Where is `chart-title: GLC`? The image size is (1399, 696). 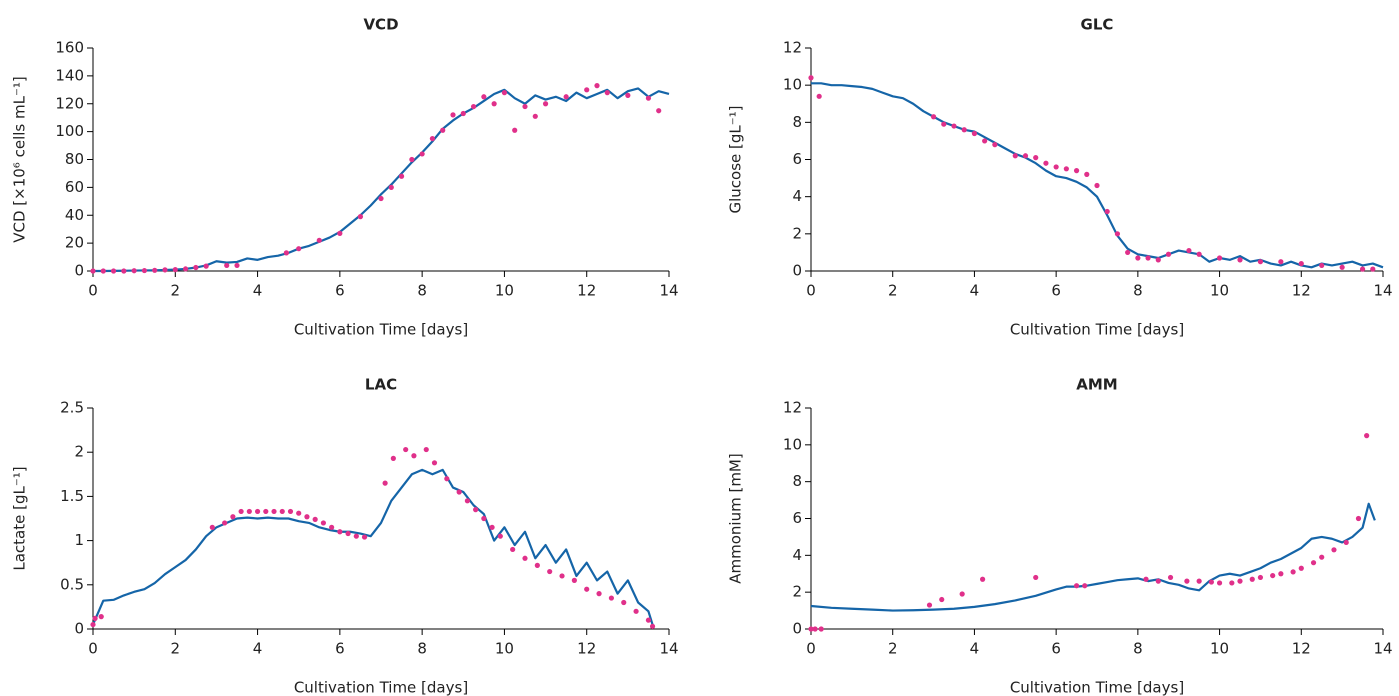
chart-title: GLC is located at coordinates (1097, 25).